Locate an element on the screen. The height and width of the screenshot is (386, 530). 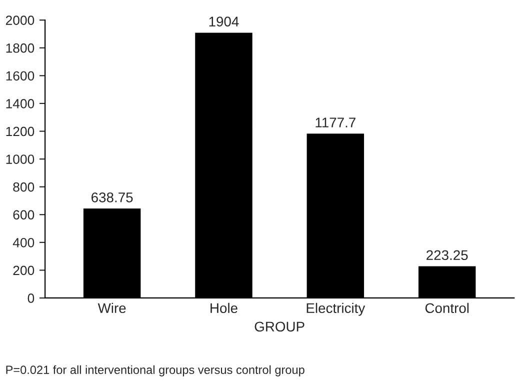
x-tick-label: Wire is located at coordinates (112, 308).